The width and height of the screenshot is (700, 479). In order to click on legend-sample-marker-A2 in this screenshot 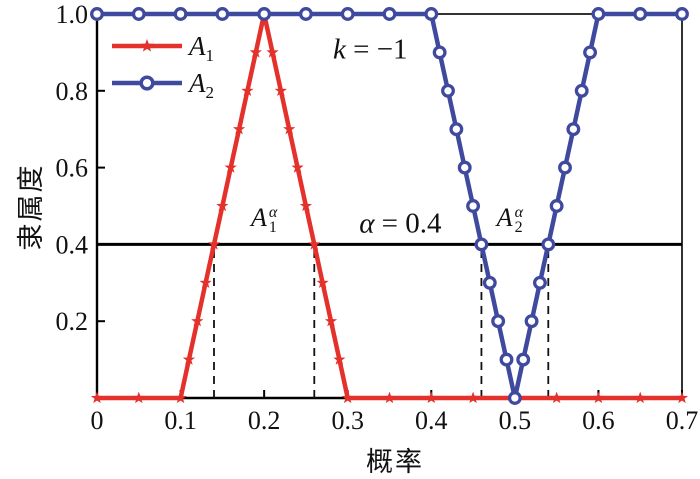, I will do `click(147, 83)`.